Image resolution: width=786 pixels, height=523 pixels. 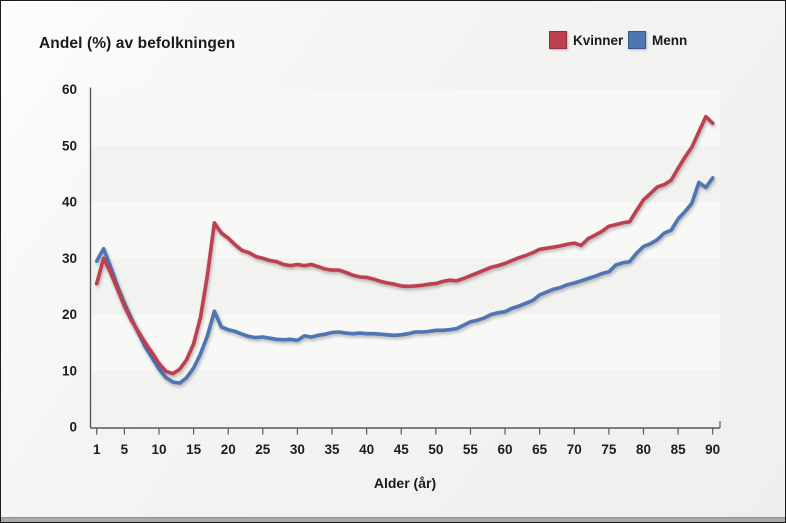 What do you see at coordinates (402, 449) in the screenshot?
I see `x-tick-label: 45` at bounding box center [402, 449].